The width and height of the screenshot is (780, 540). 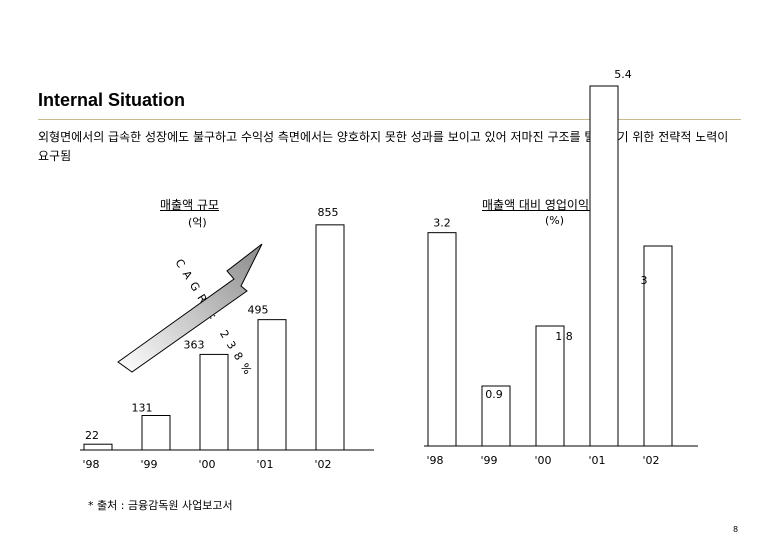 What do you see at coordinates (555, 220) in the screenshot?
I see `margin-chart-unit: (%)` at bounding box center [555, 220].